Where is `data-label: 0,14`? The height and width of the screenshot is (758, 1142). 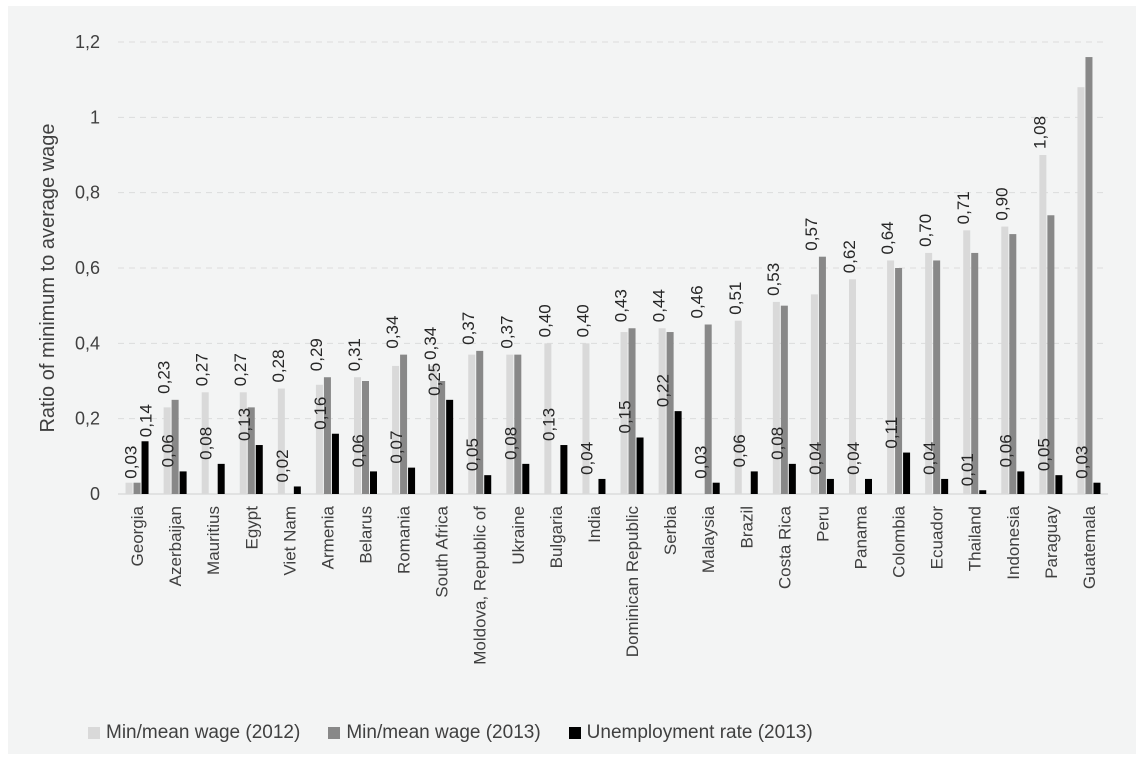 data-label: 0,14 is located at coordinates (146, 420).